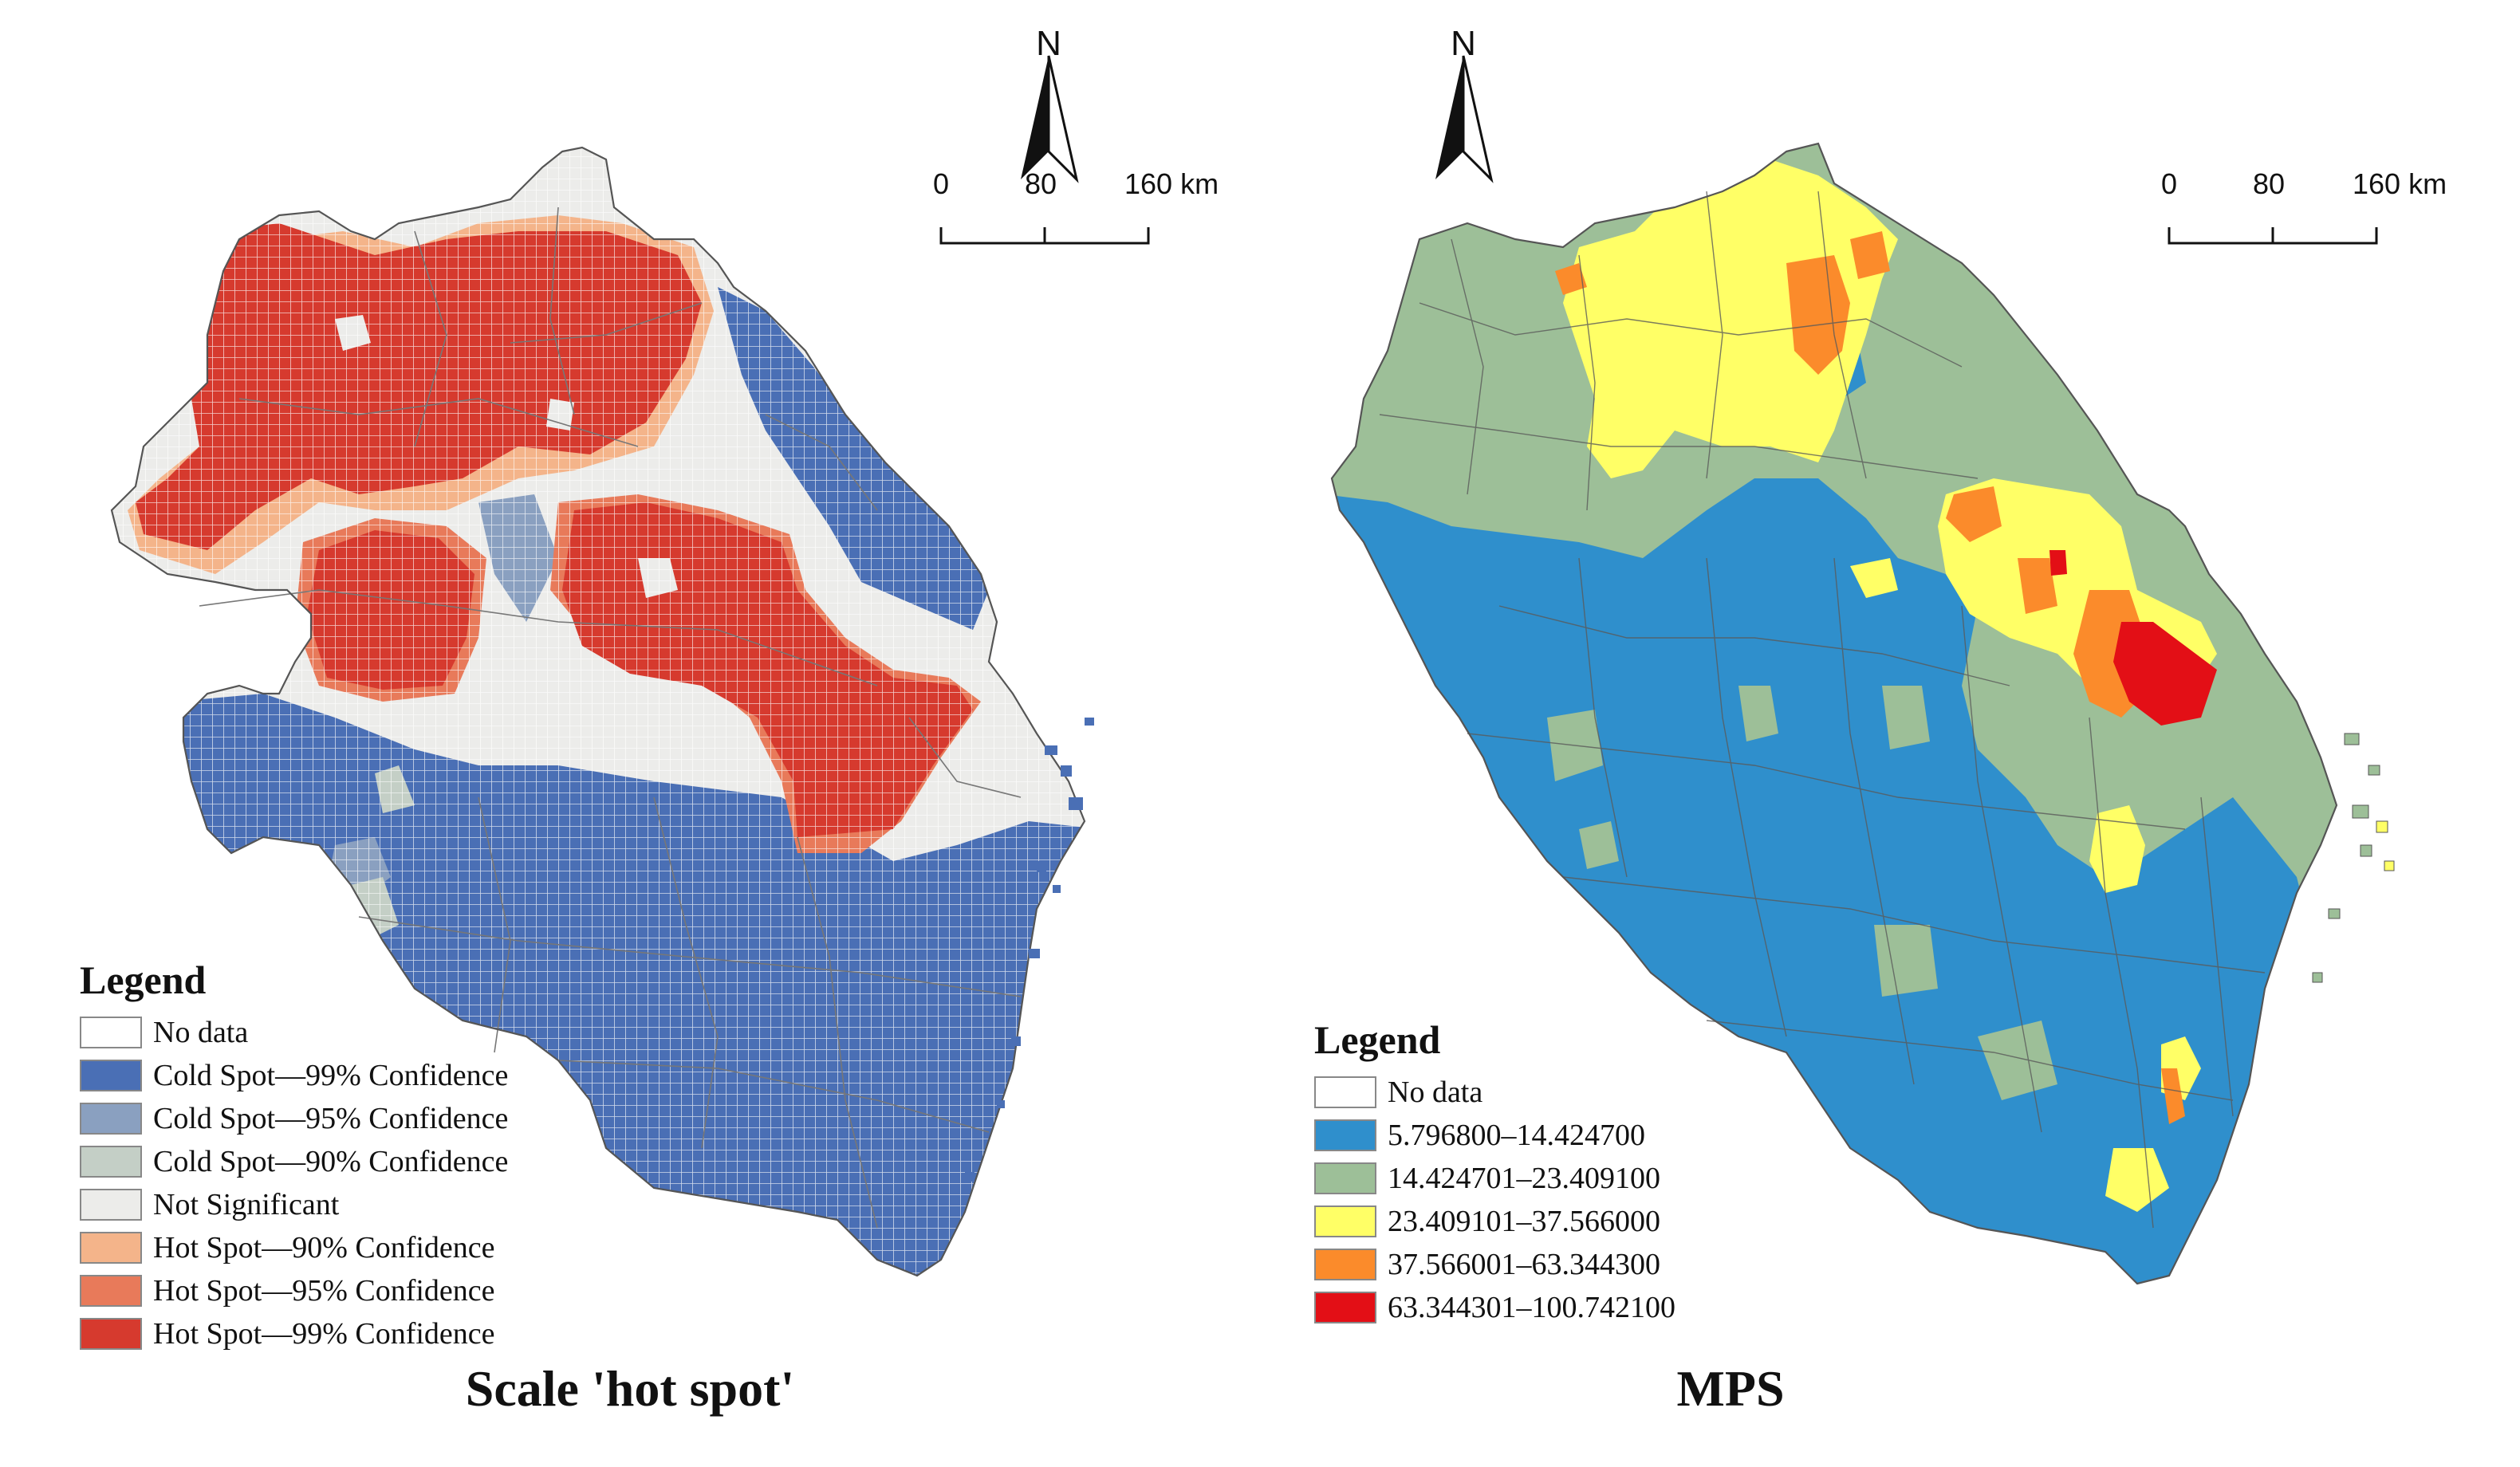 The width and height of the screenshot is (2520, 1467). What do you see at coordinates (630, 1388) in the screenshot?
I see `map-title-hotspot: Scale 'hot spot'` at bounding box center [630, 1388].